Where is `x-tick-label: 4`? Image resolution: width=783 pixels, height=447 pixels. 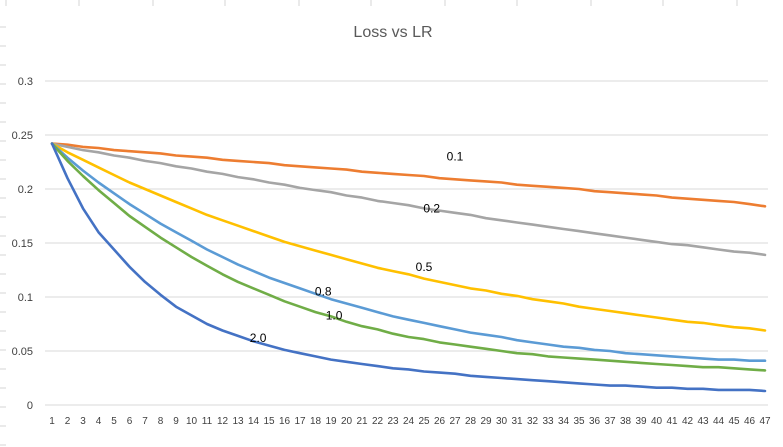 x-tick-label: 4 is located at coordinates (99, 421).